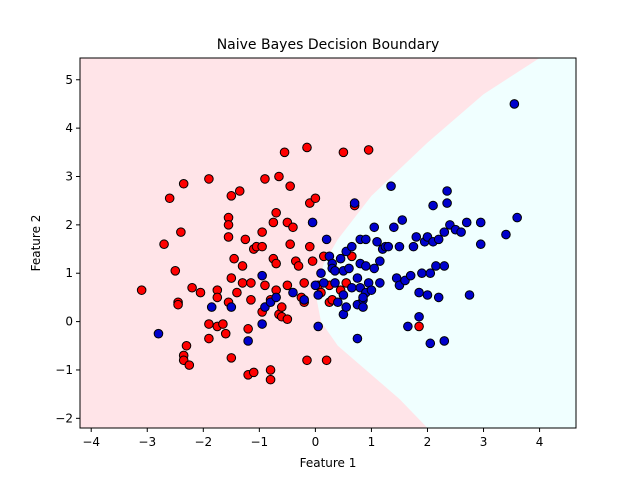 The image size is (640, 480). I want to click on y-tick-label: 3, so click(69, 176).